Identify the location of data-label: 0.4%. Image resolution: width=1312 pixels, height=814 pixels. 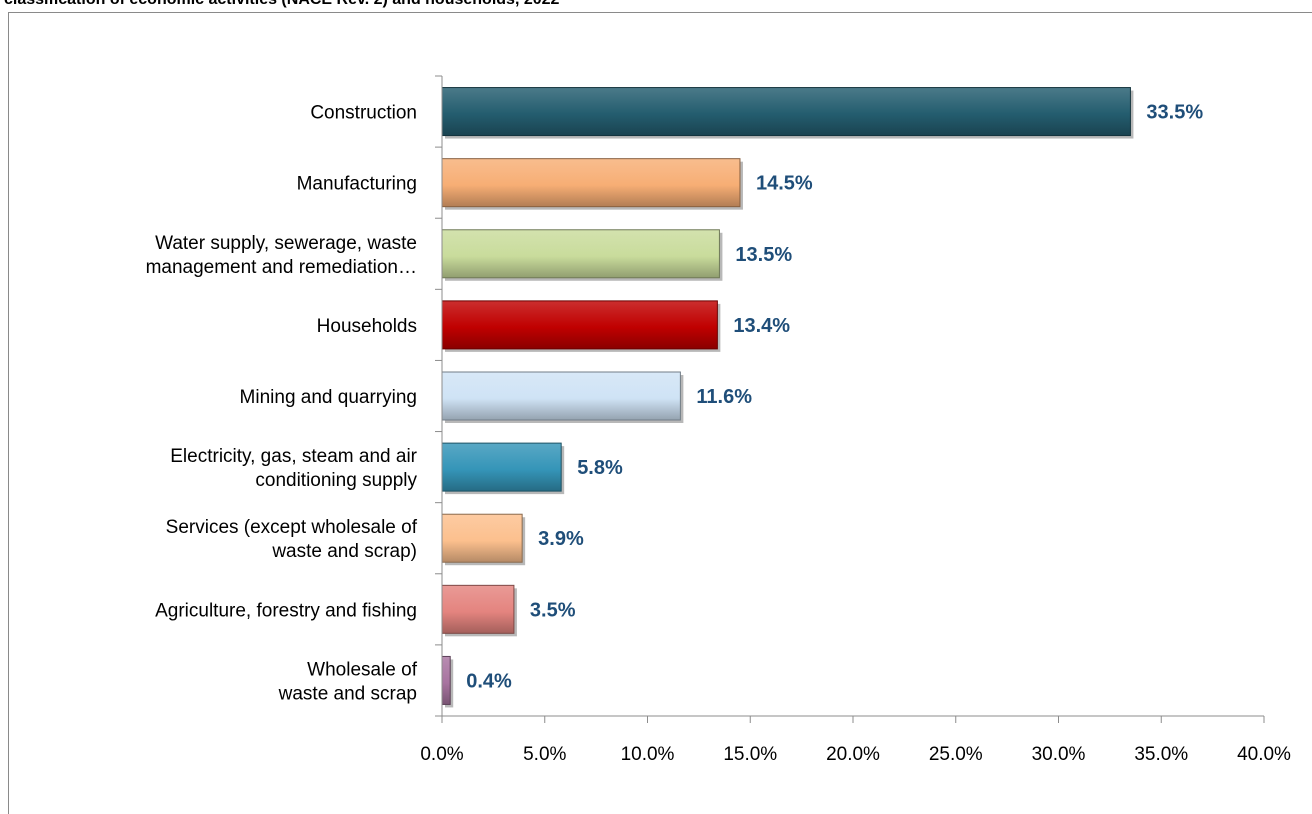
(489, 681).